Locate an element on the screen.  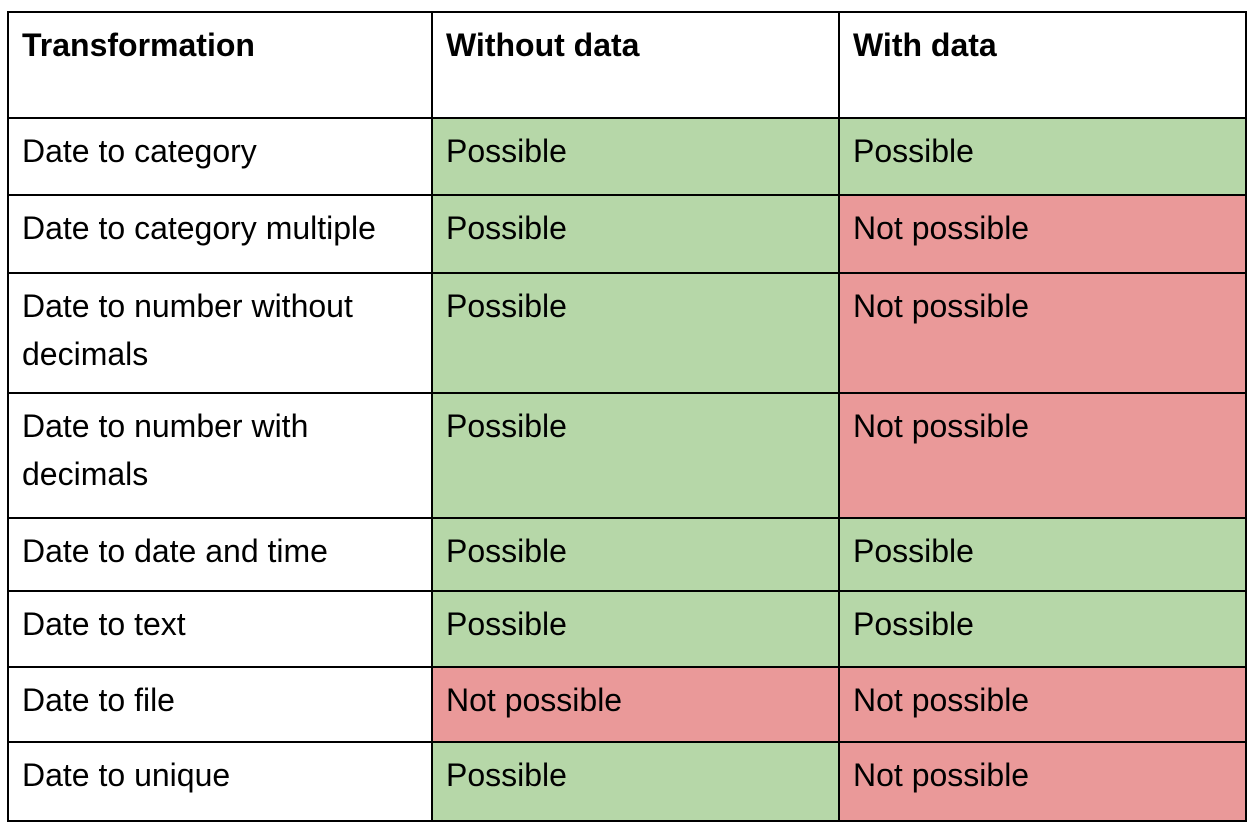
column-header-without-data: Without data is located at coordinates (635, 65).